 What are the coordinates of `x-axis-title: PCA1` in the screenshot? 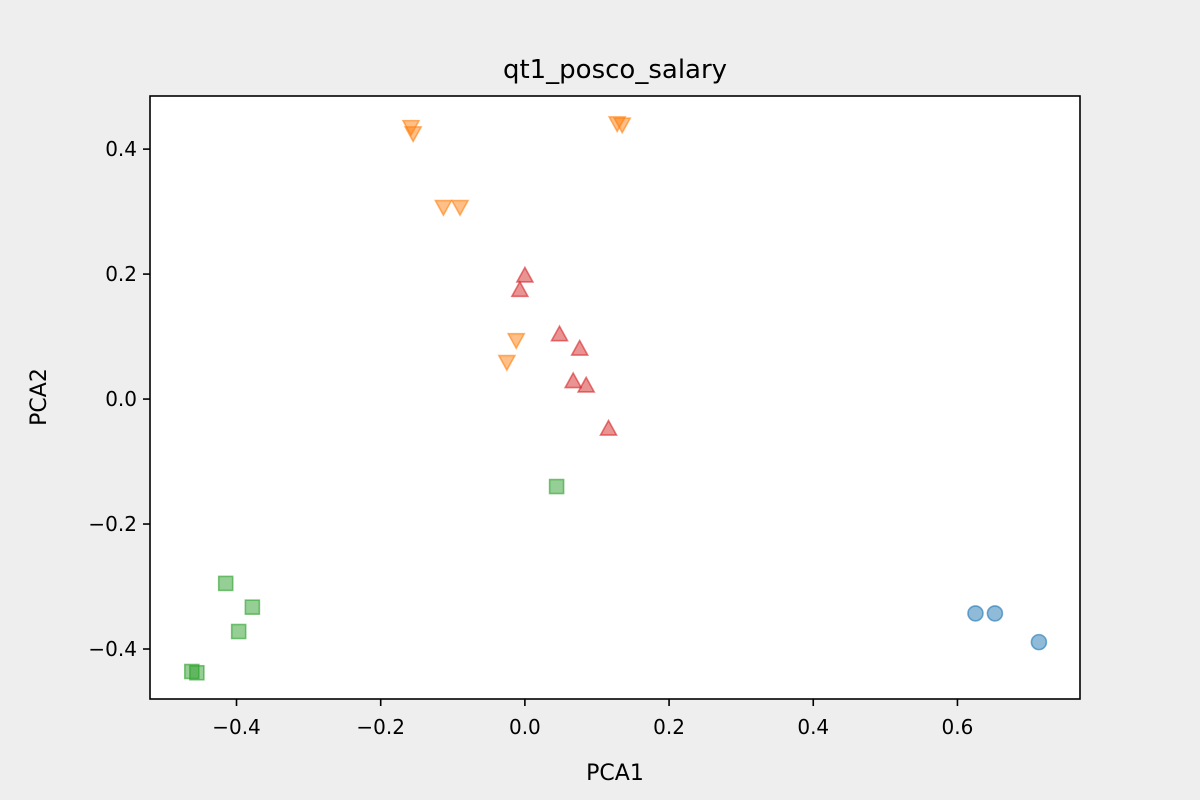 It's located at (615, 773).